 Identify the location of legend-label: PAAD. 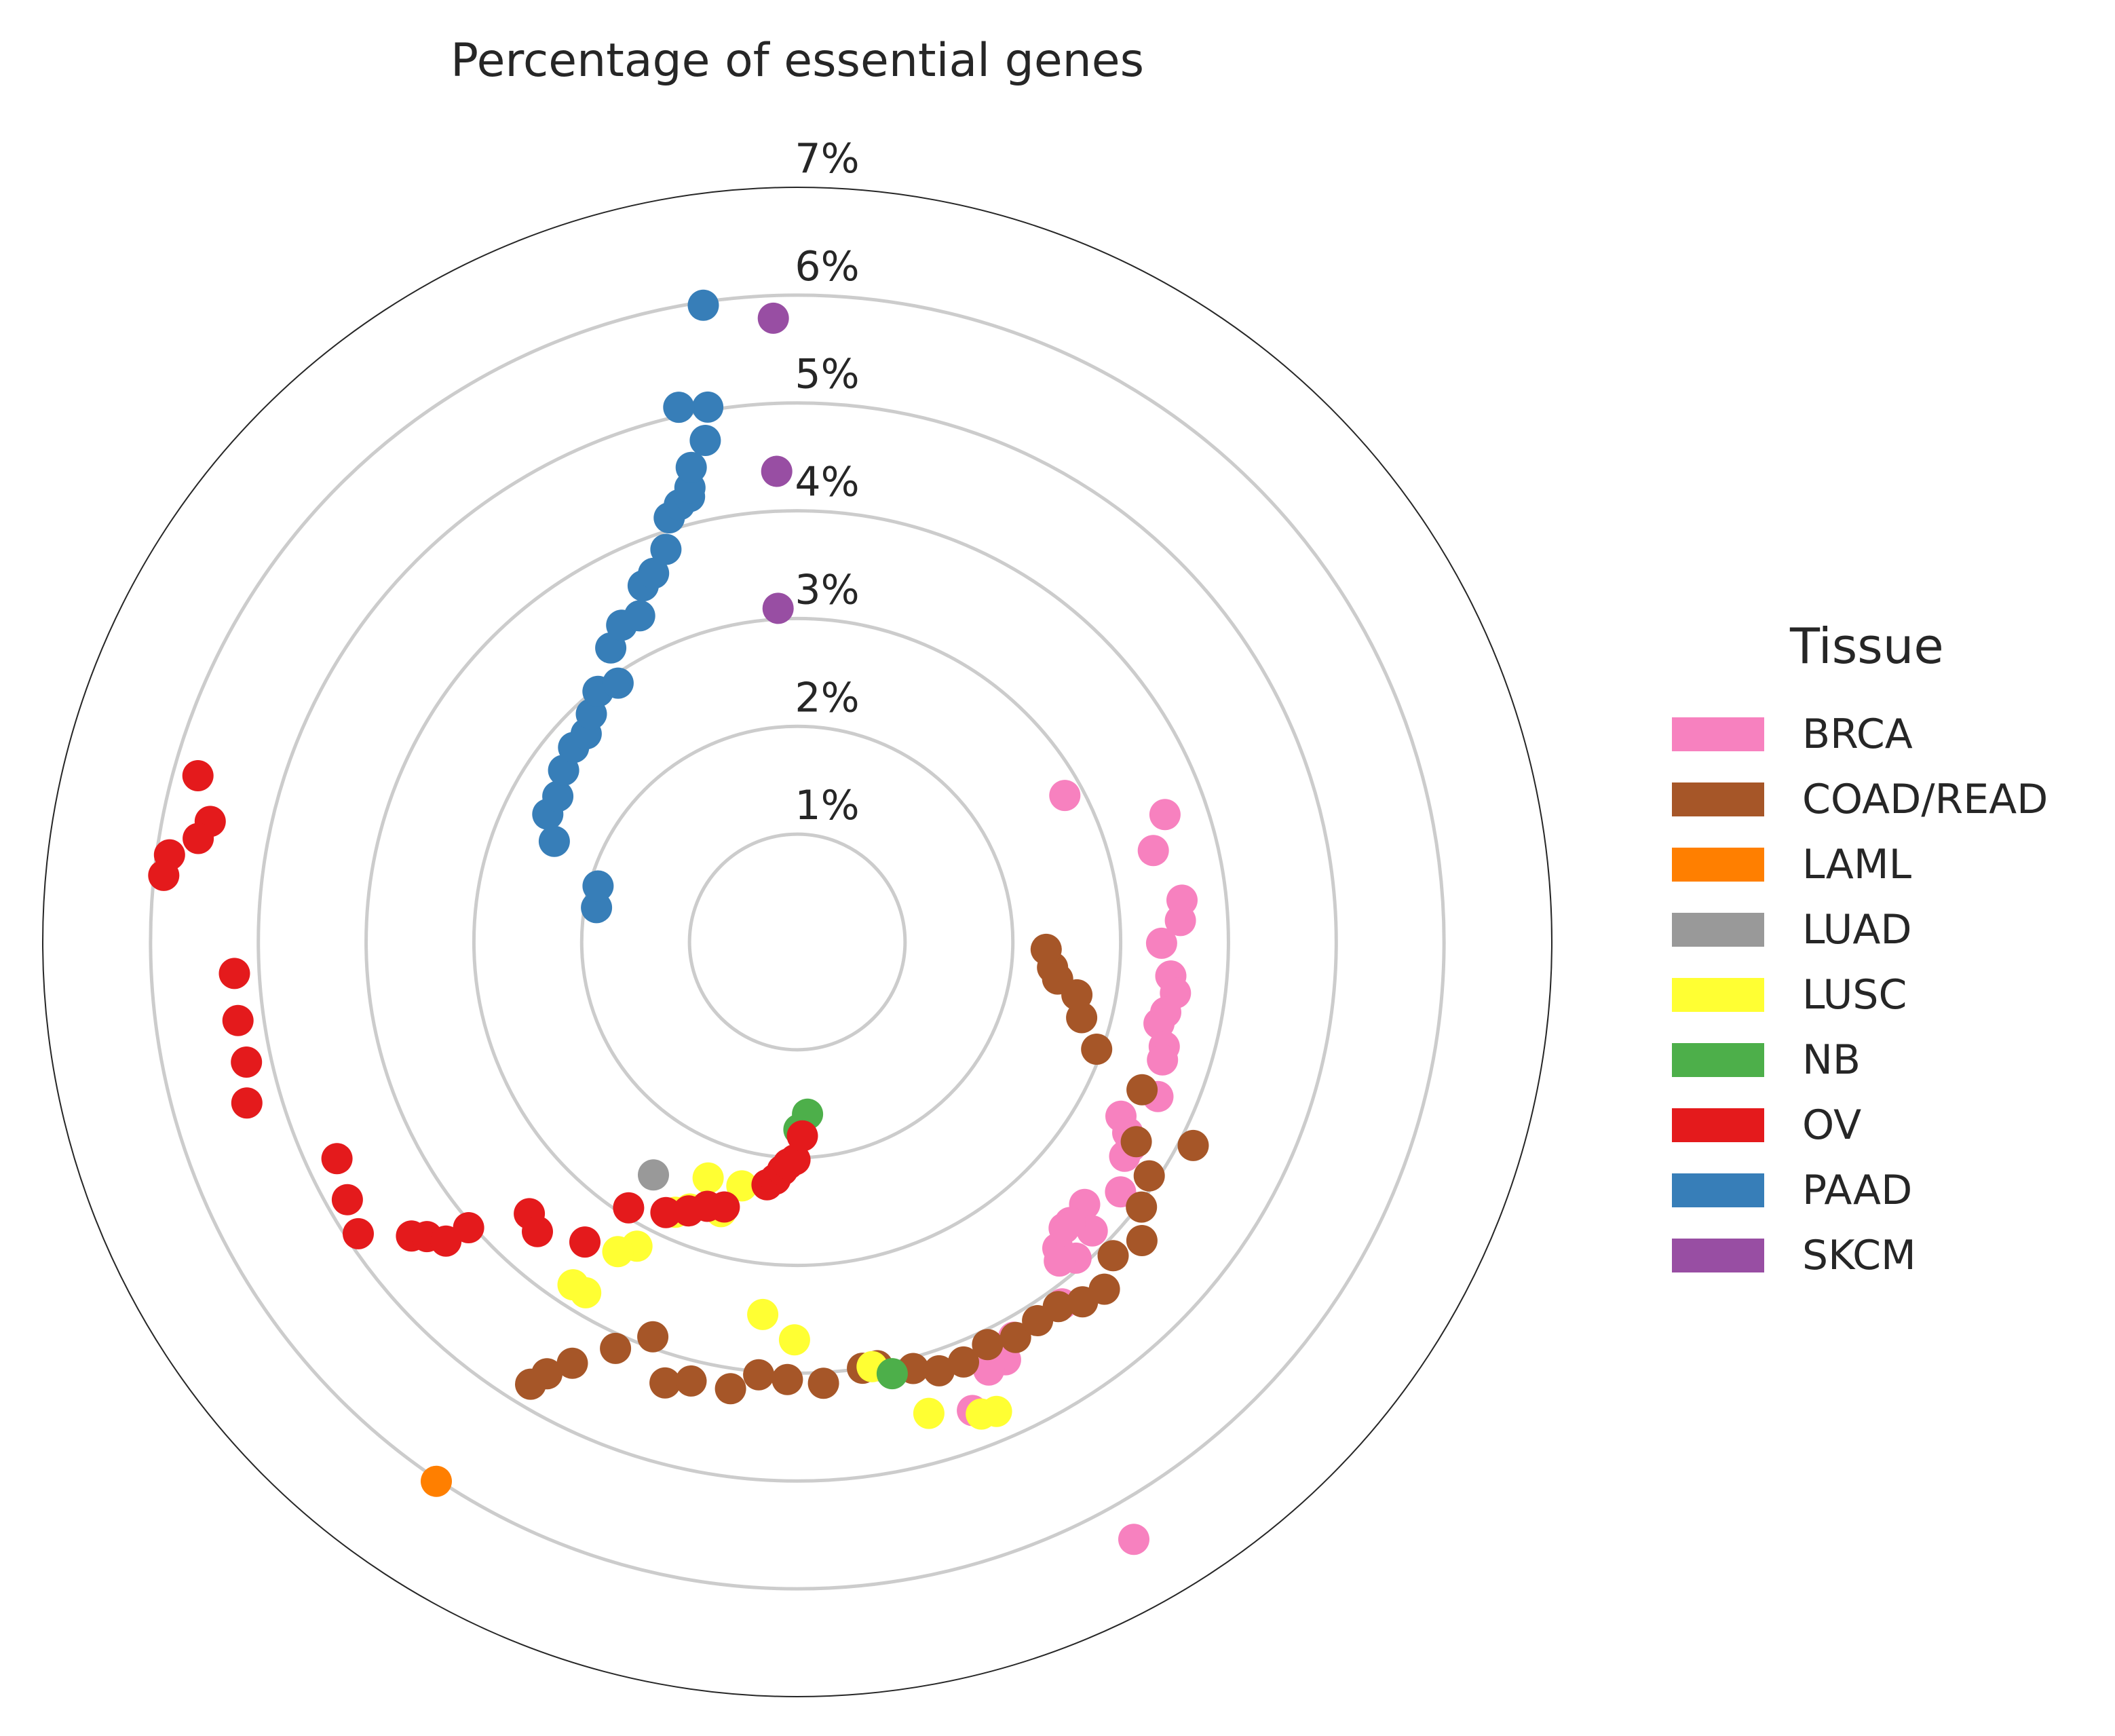
(1857, 1190).